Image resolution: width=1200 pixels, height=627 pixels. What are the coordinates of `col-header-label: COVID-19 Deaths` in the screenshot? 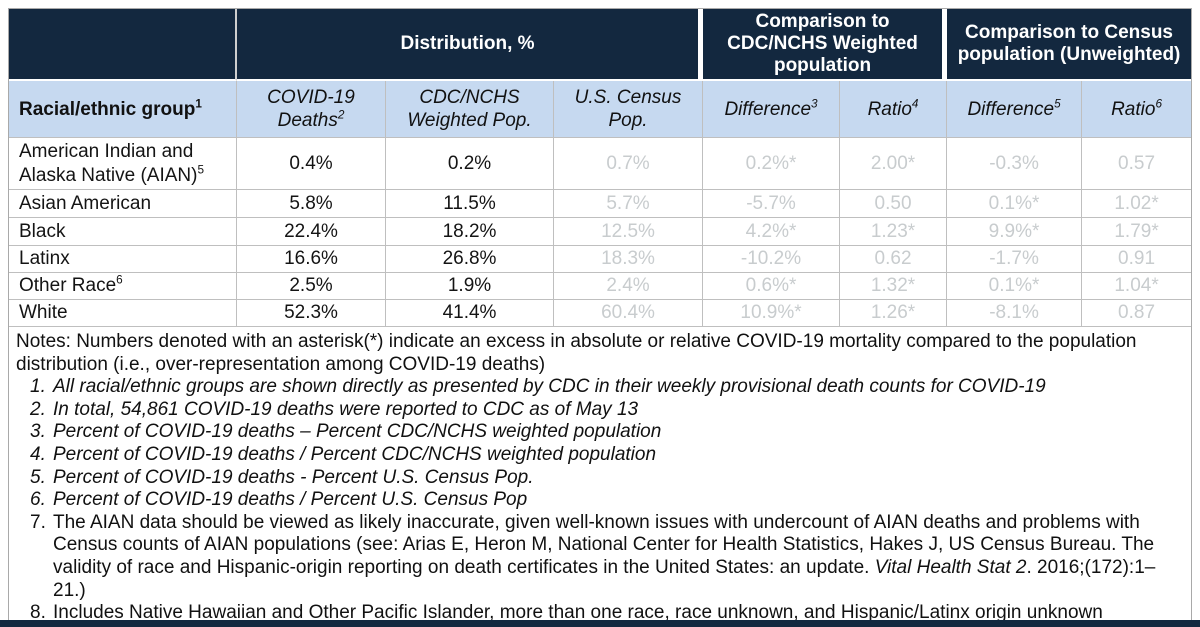 It's located at (311, 109).